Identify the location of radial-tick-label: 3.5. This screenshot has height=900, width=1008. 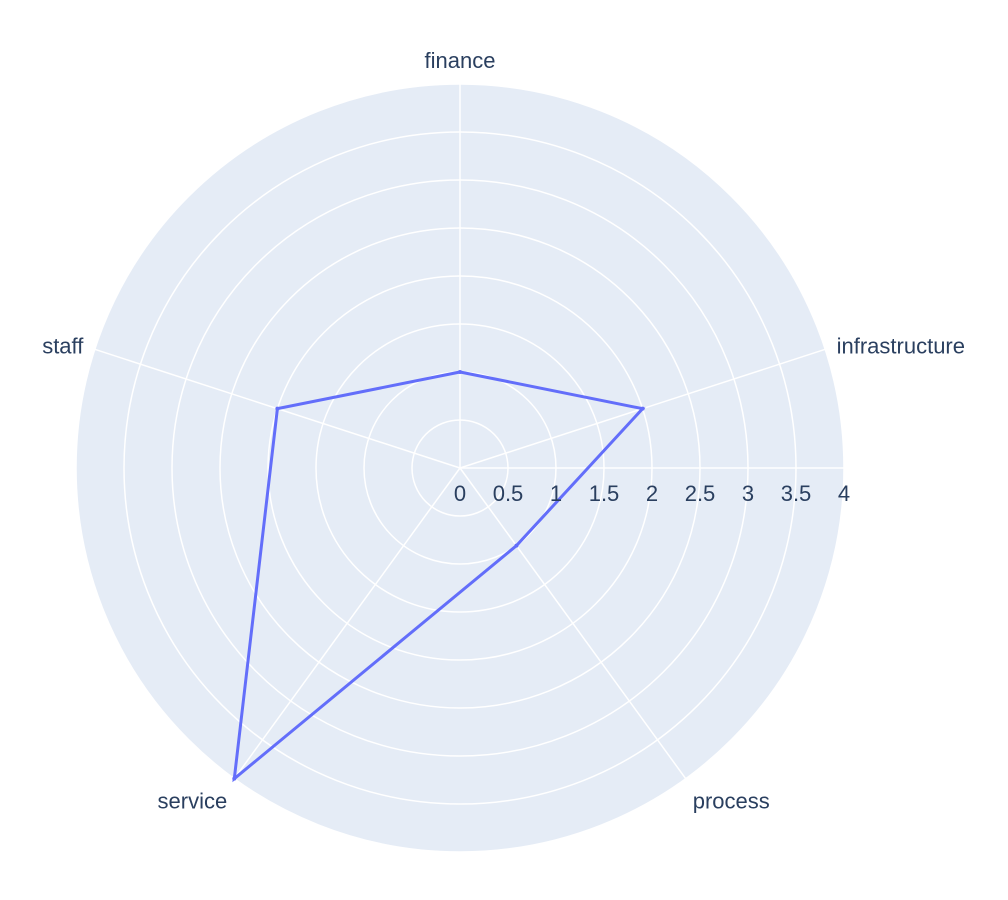
(796, 493).